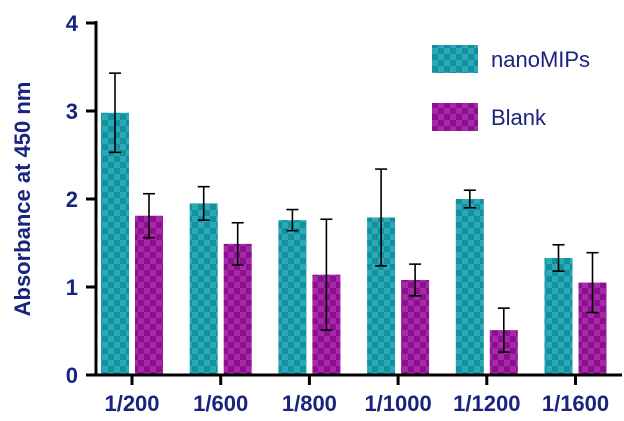 The image size is (624, 421). I want to click on error-bar-nanoMIPs-1/1200, so click(469, 199).